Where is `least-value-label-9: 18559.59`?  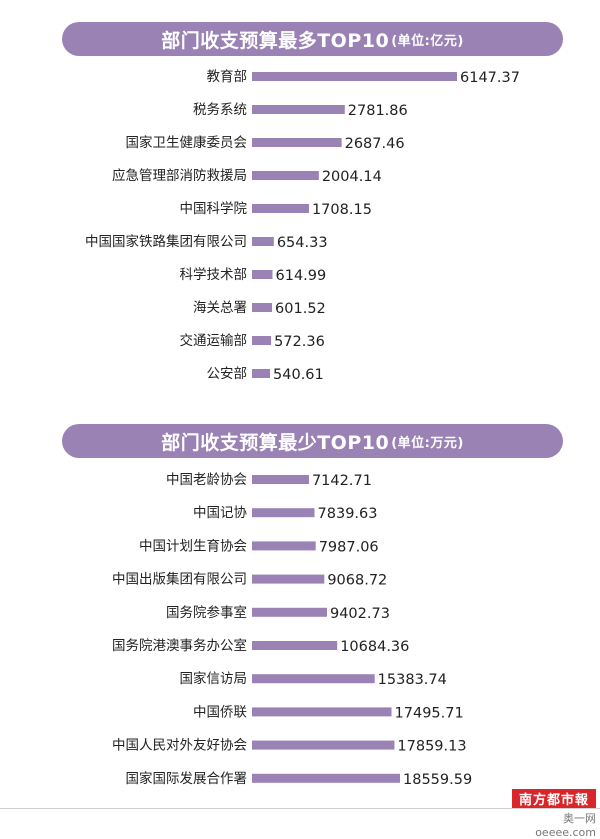
least-value-label-9: 18559.59 is located at coordinates (437, 780).